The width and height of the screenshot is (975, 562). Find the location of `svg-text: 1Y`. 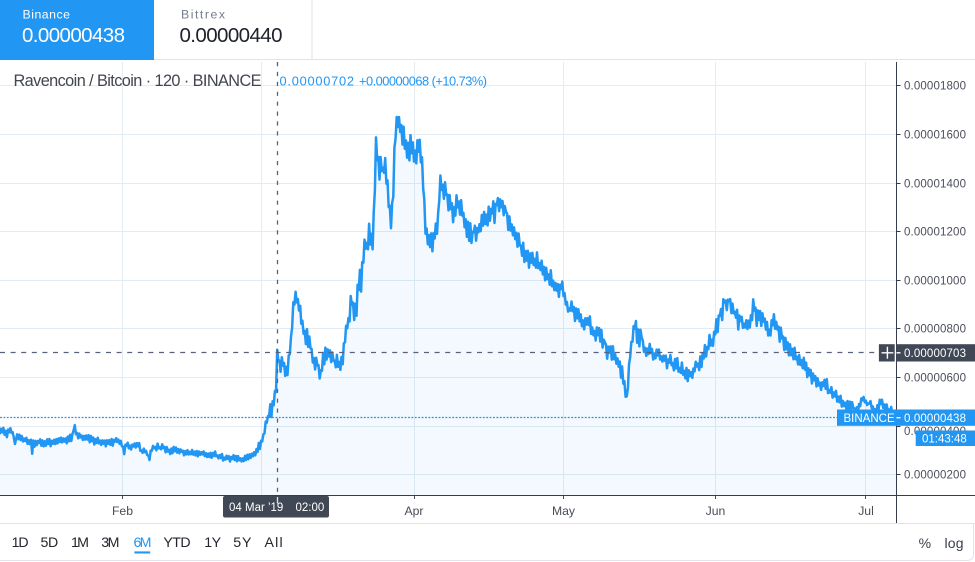

svg-text: 1Y is located at coordinates (212, 543).